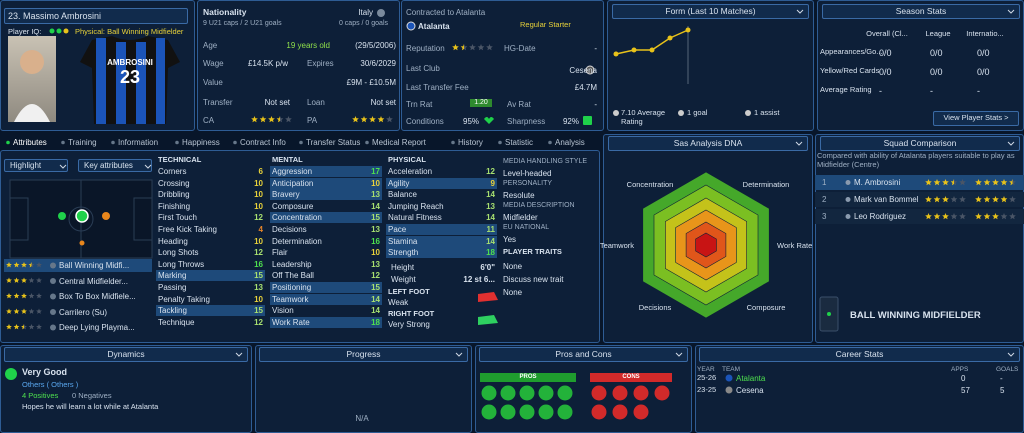 This screenshot has width=1024, height=433. Describe the element at coordinates (130, 77) in the screenshot. I see `shirt-number: 23` at that location.